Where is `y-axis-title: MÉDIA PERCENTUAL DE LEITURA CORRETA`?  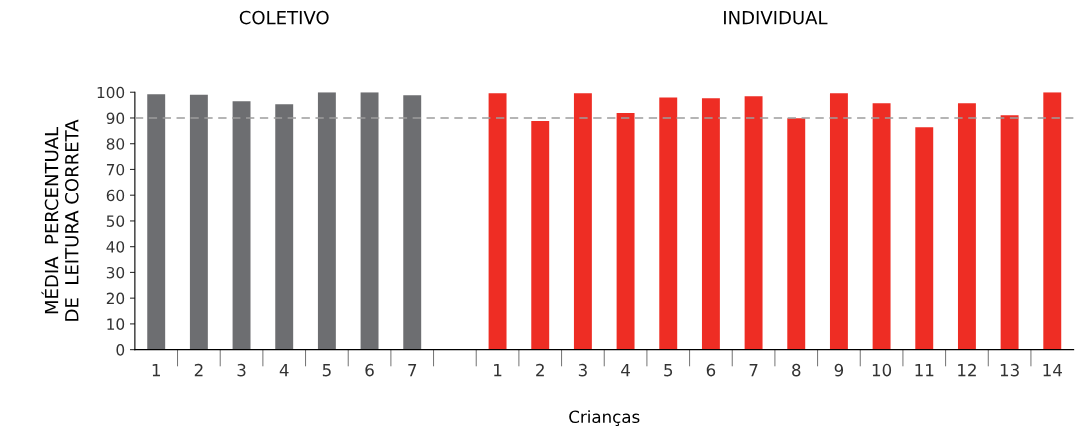
y-axis-title: MÉDIA PERCENTUAL DE LEITURA CORRETA is located at coordinates (60, 220).